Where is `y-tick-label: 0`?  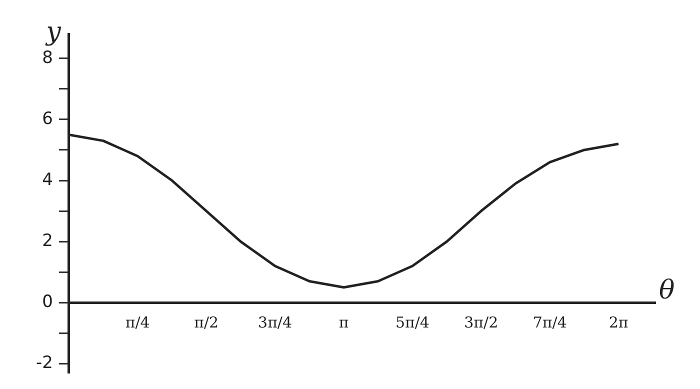
y-tick-label: 0 is located at coordinates (47, 302).